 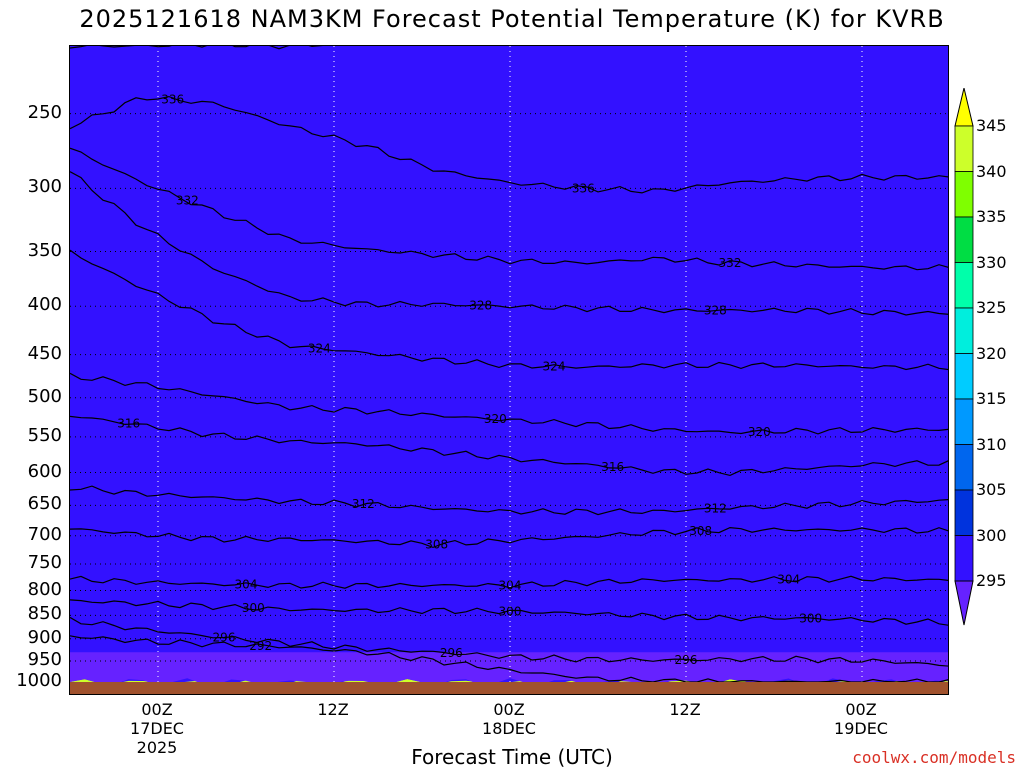 I want to click on colorbar-label: 325, so click(x=991, y=307).